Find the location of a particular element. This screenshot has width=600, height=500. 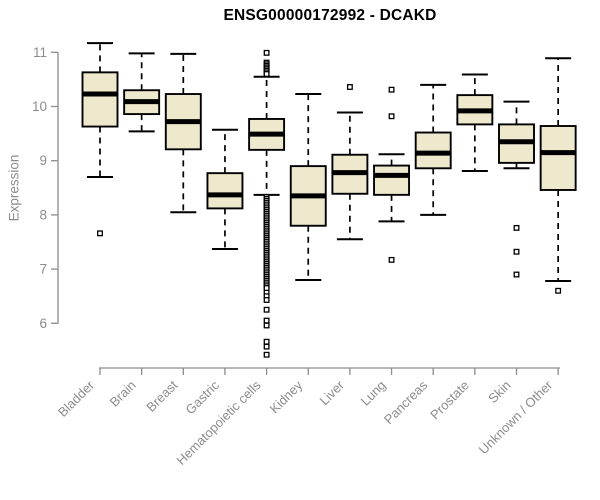

box-lung is located at coordinates (391, 174).